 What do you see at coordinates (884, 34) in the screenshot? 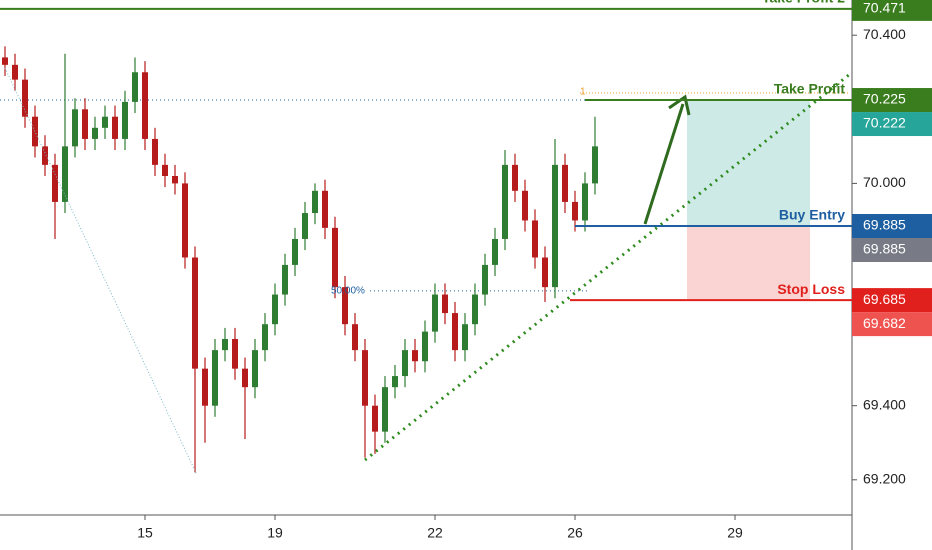
I see `y-tick-label: 70.400` at bounding box center [884, 34].